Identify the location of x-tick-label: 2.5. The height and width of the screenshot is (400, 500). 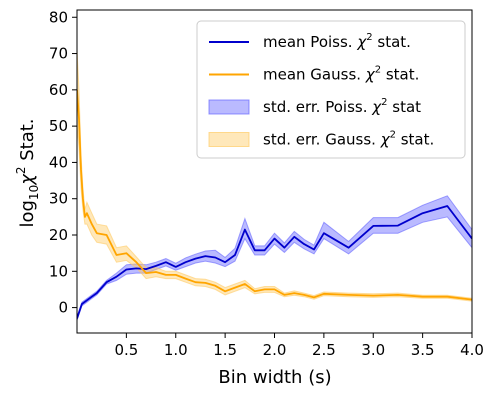
(324, 350).